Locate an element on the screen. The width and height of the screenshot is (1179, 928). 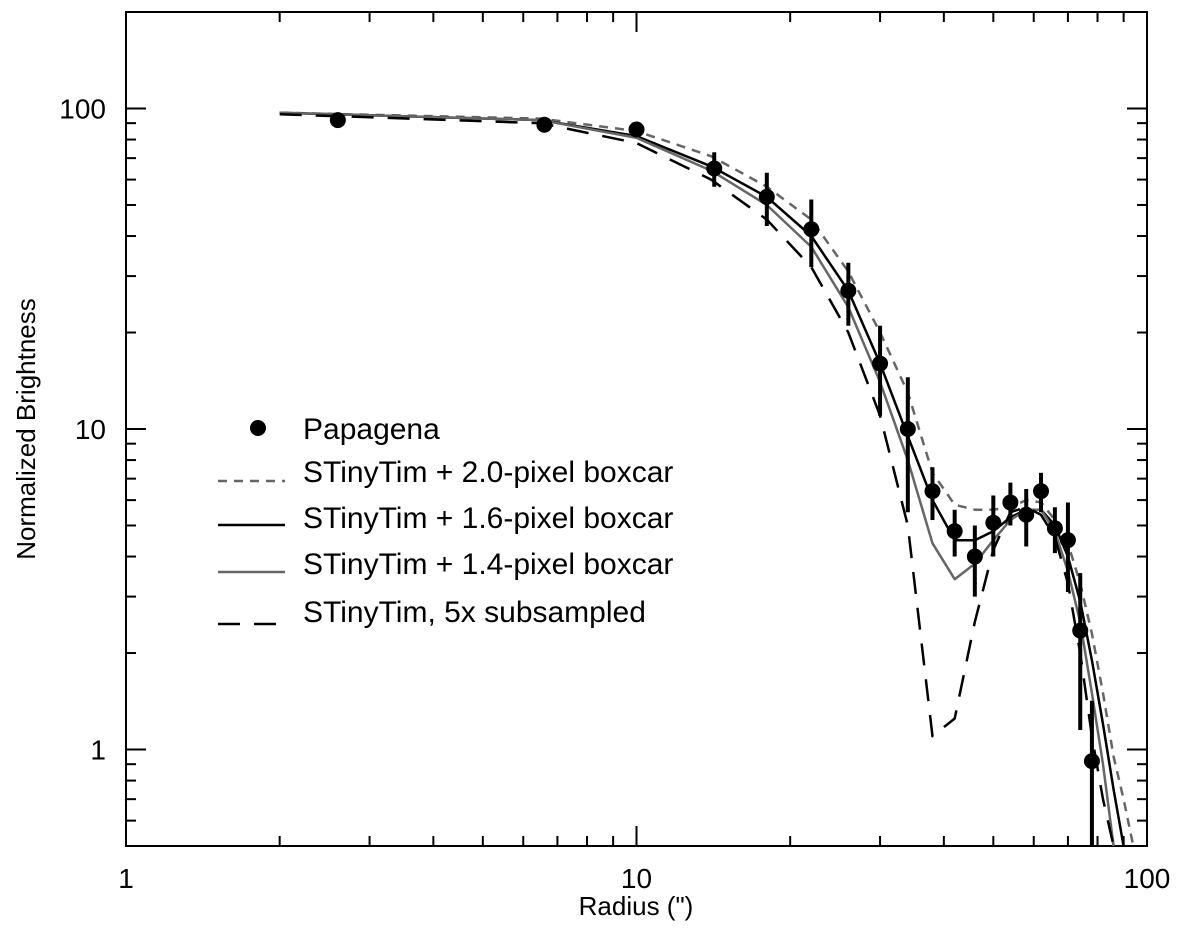
y-tick-label: 1 is located at coordinates (98, 750).